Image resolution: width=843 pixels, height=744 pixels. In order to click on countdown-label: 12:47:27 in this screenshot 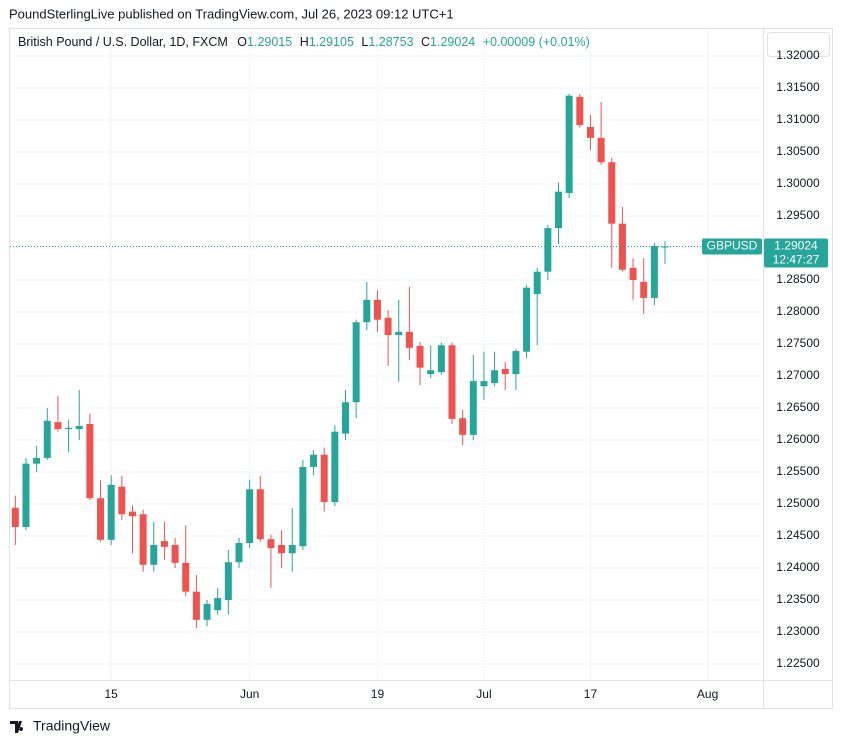, I will do `click(796, 260)`.